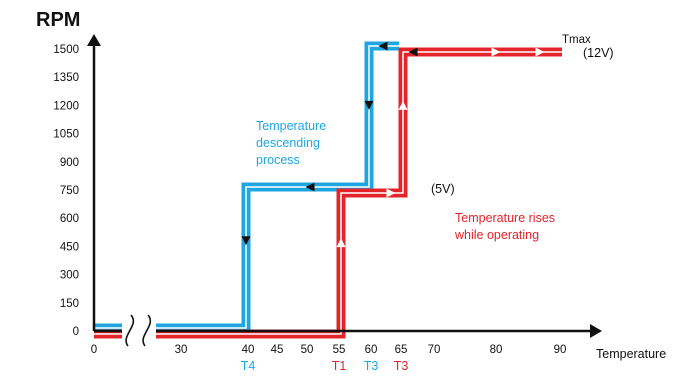  Describe the element at coordinates (371, 350) in the screenshot. I see `x-tick-label: 60` at that location.